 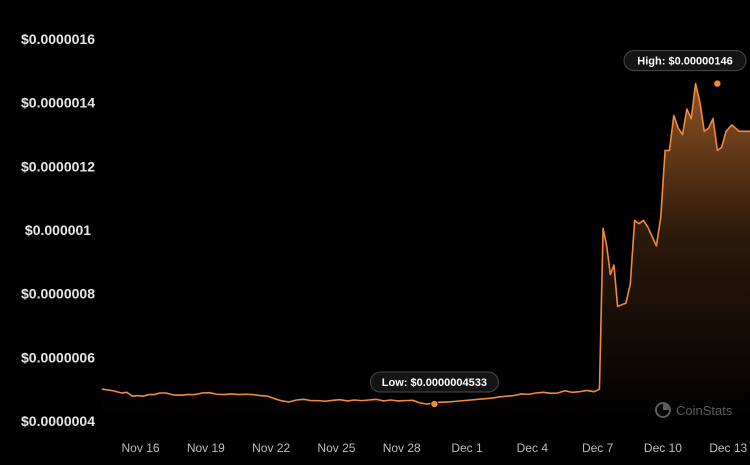 What do you see at coordinates (402, 448) in the screenshot?
I see `x-tick-label: Nov 28` at bounding box center [402, 448].